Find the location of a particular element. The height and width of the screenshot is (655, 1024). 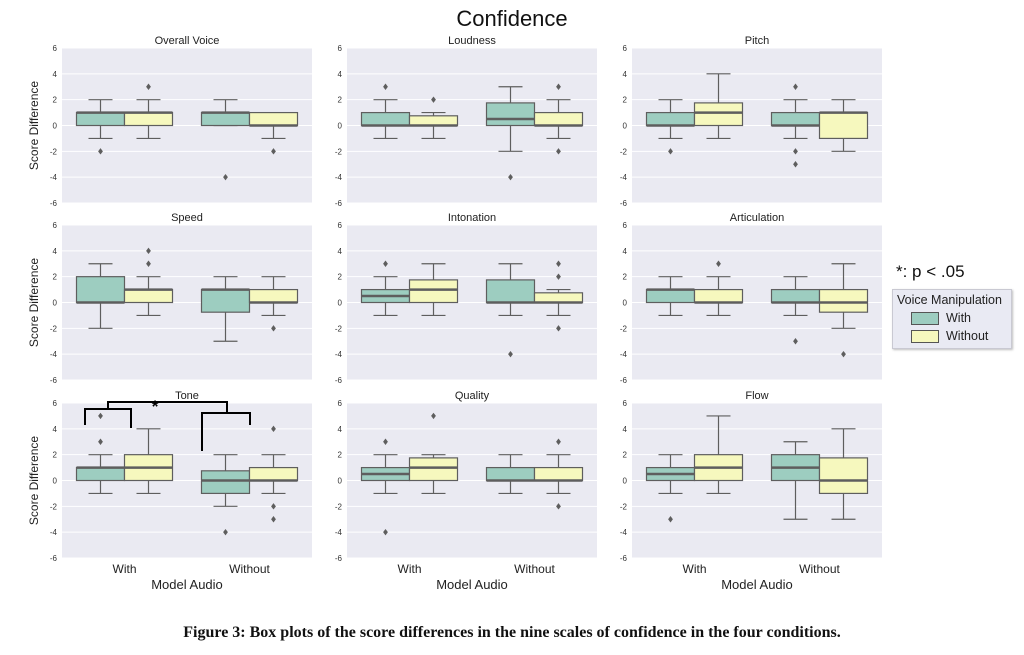

panel-overall-voice: 6 4 2 0 -2 -4 -6 Overall Voice Score Difference is located at coordinates (169, 121).